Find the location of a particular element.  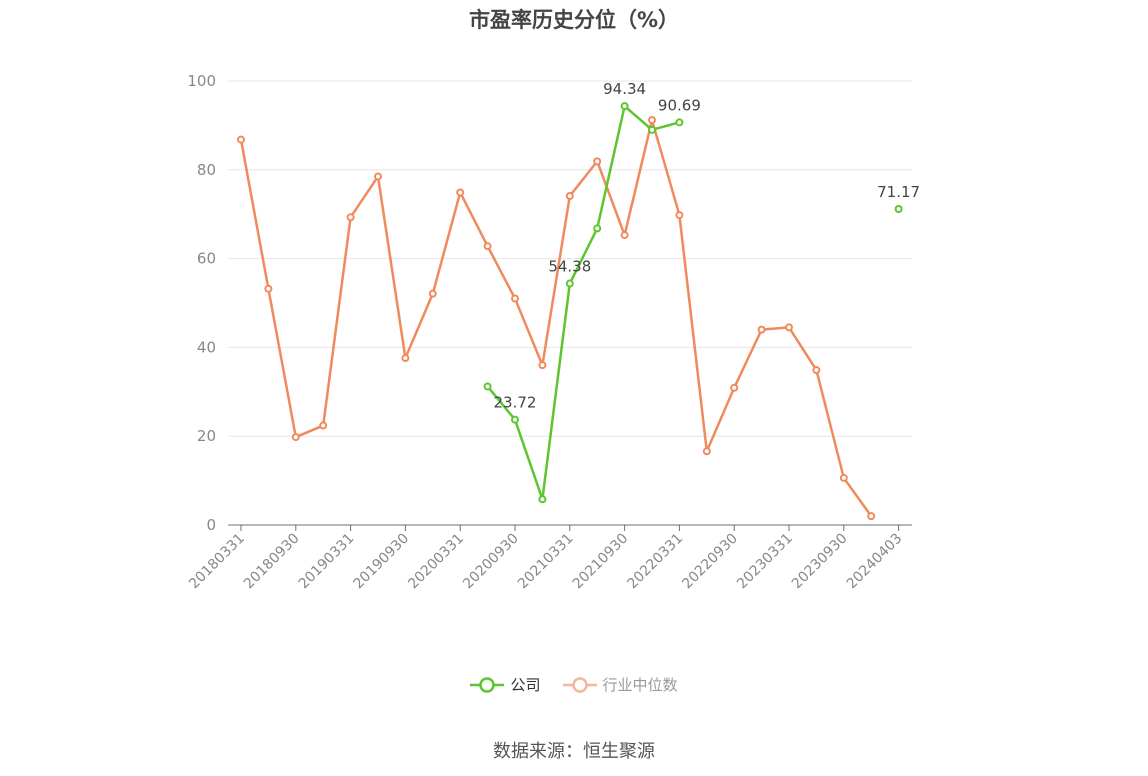

legend-industry-icon is located at coordinates (579, 684).